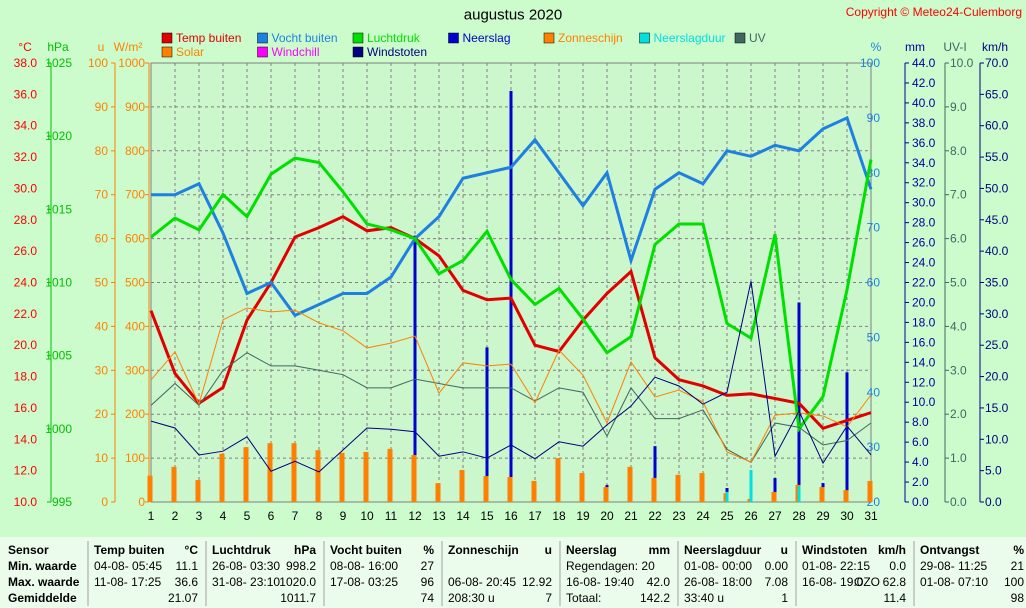 Image resolution: width=1026 pixels, height=608 pixels. What do you see at coordinates (727, 516) in the screenshot?
I see `x-tick-label: 25` at bounding box center [727, 516].